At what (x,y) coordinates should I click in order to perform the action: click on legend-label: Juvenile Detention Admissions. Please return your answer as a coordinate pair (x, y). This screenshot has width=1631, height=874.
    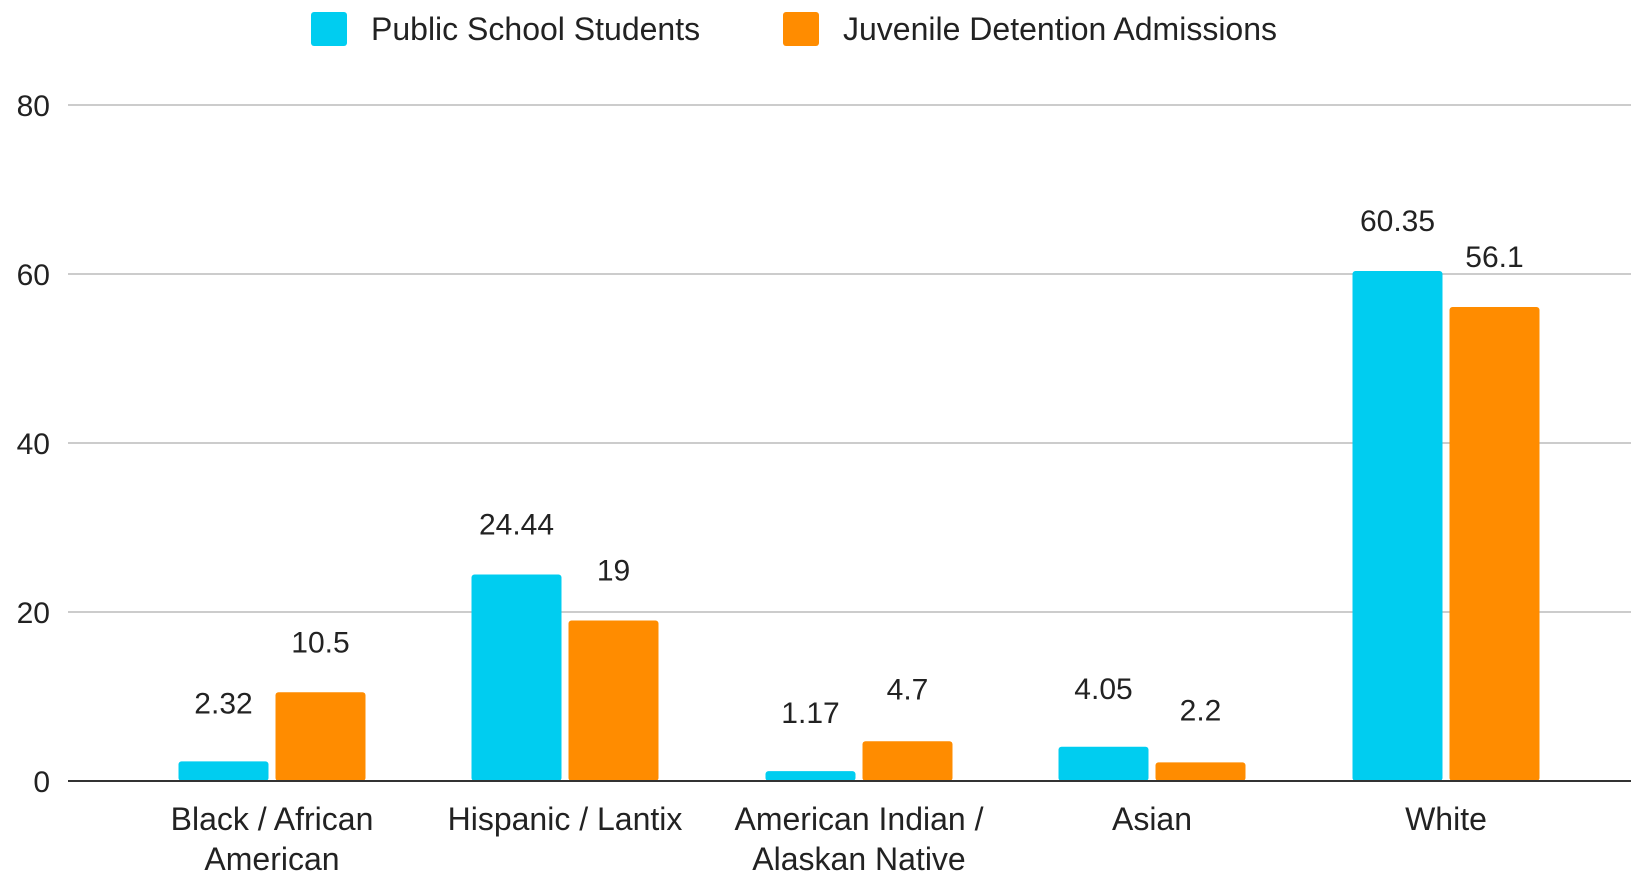
    Looking at the image, I should click on (1060, 29).